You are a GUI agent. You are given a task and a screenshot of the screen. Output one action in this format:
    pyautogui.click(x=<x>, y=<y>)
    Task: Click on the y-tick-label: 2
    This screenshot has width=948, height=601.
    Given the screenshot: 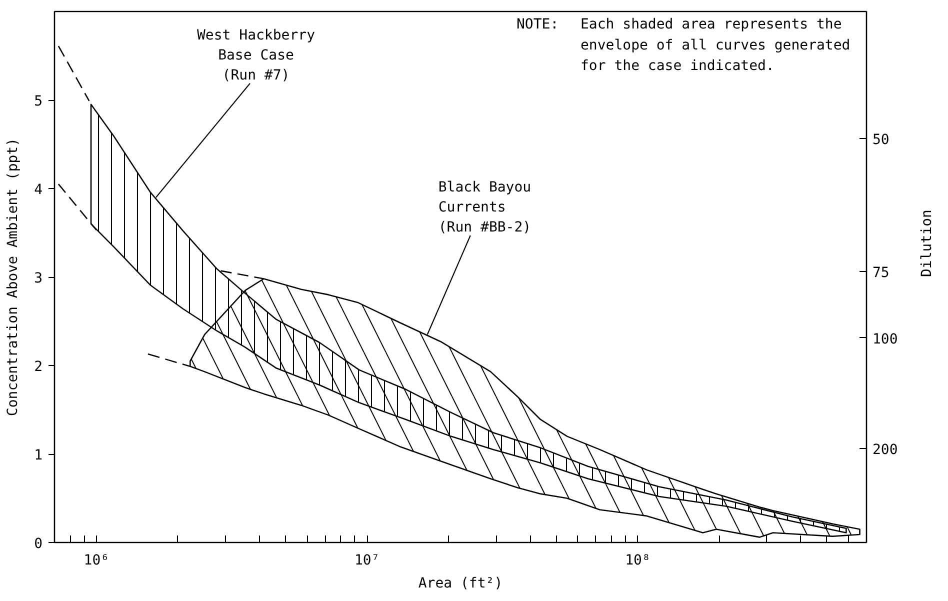 What is the action you would take?
    pyautogui.click(x=38, y=367)
    